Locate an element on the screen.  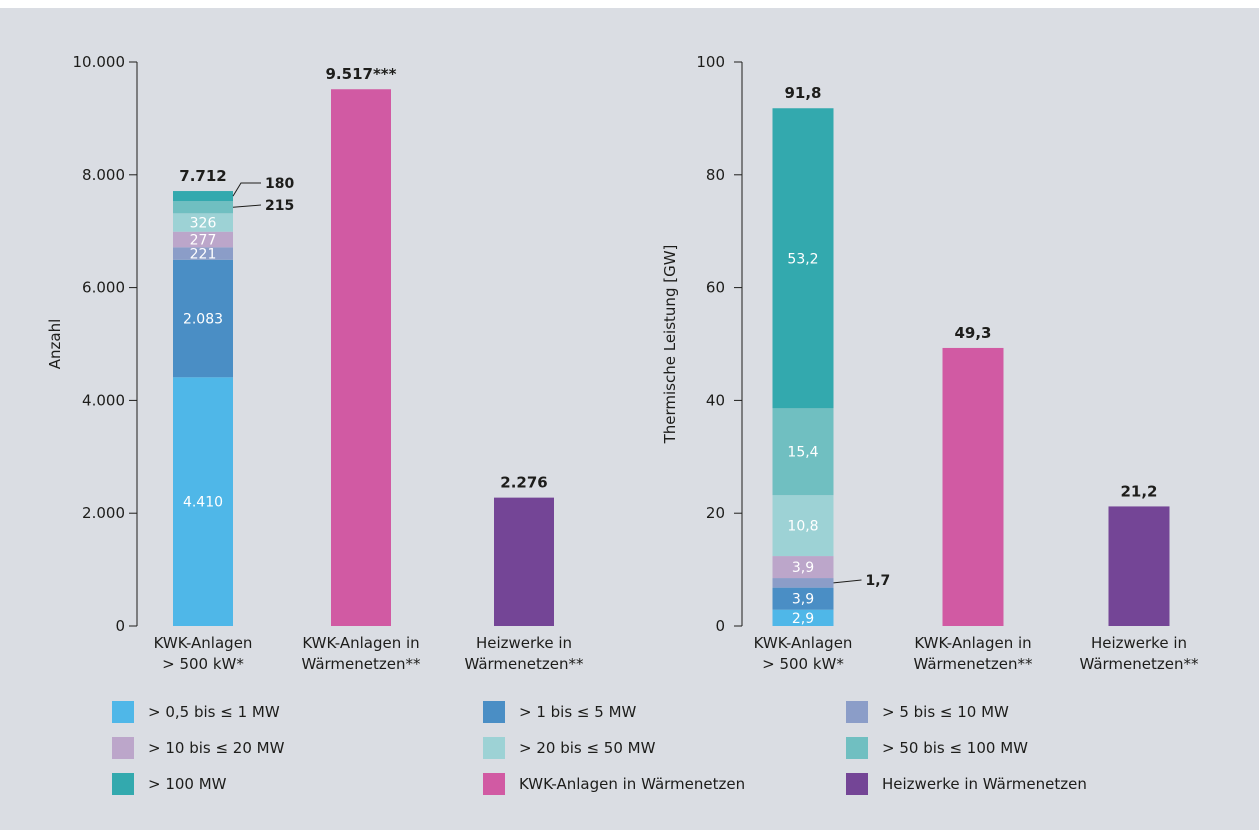
total-label-1-0: 91,8 is located at coordinates (802, 93).